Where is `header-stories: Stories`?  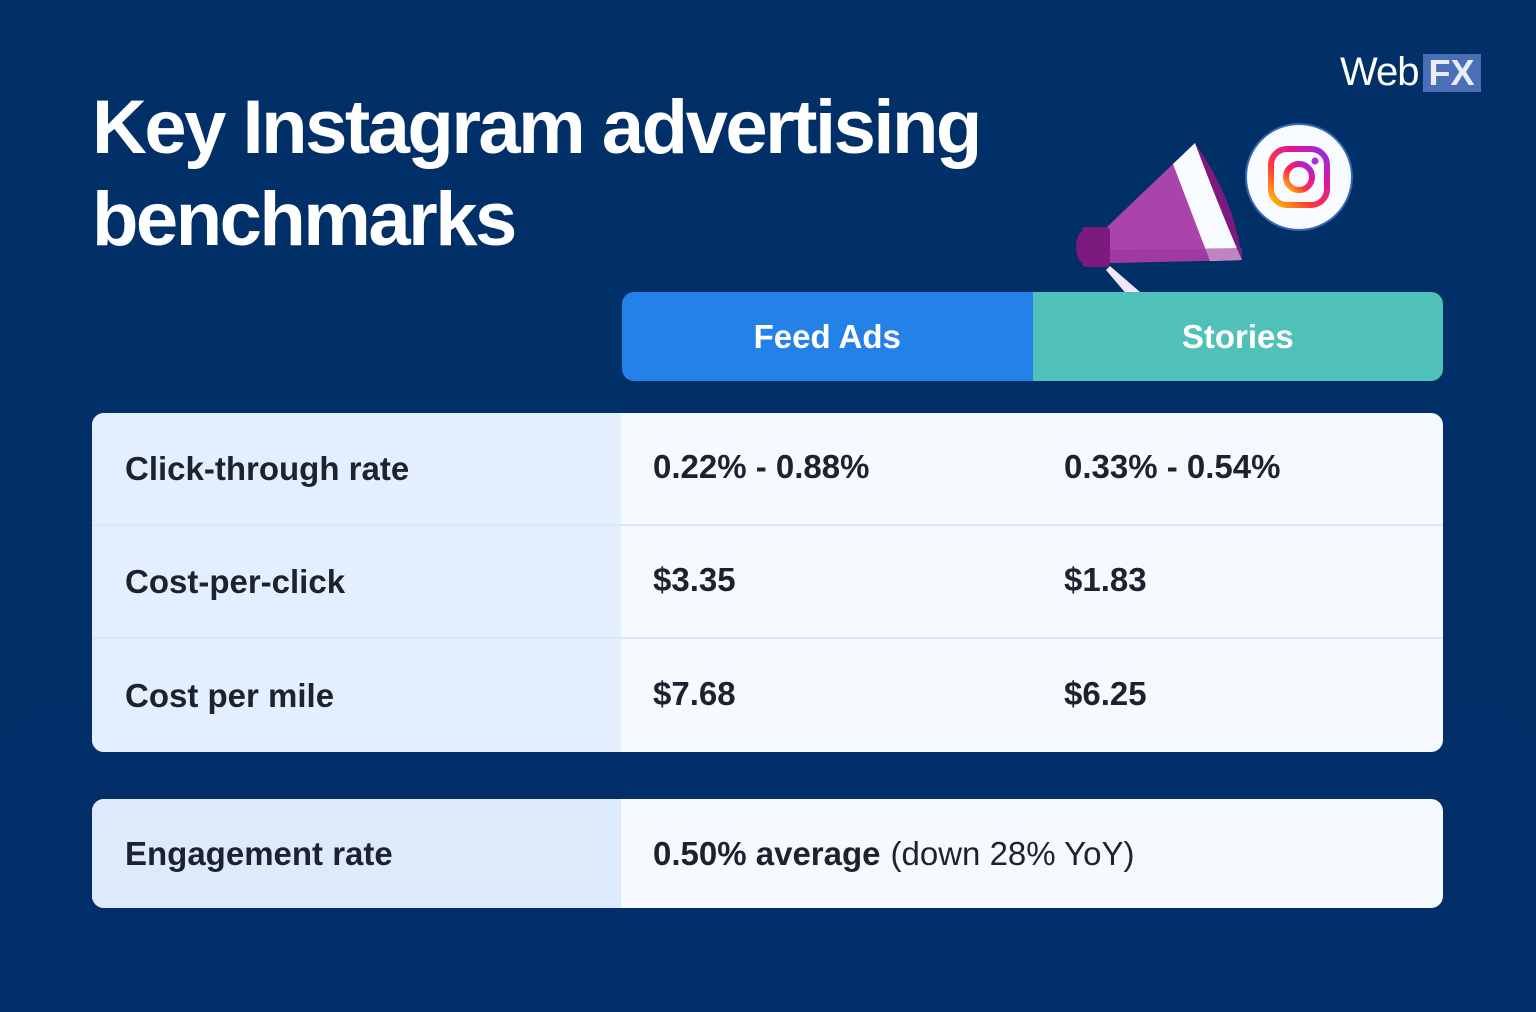 header-stories: Stories is located at coordinates (1237, 336).